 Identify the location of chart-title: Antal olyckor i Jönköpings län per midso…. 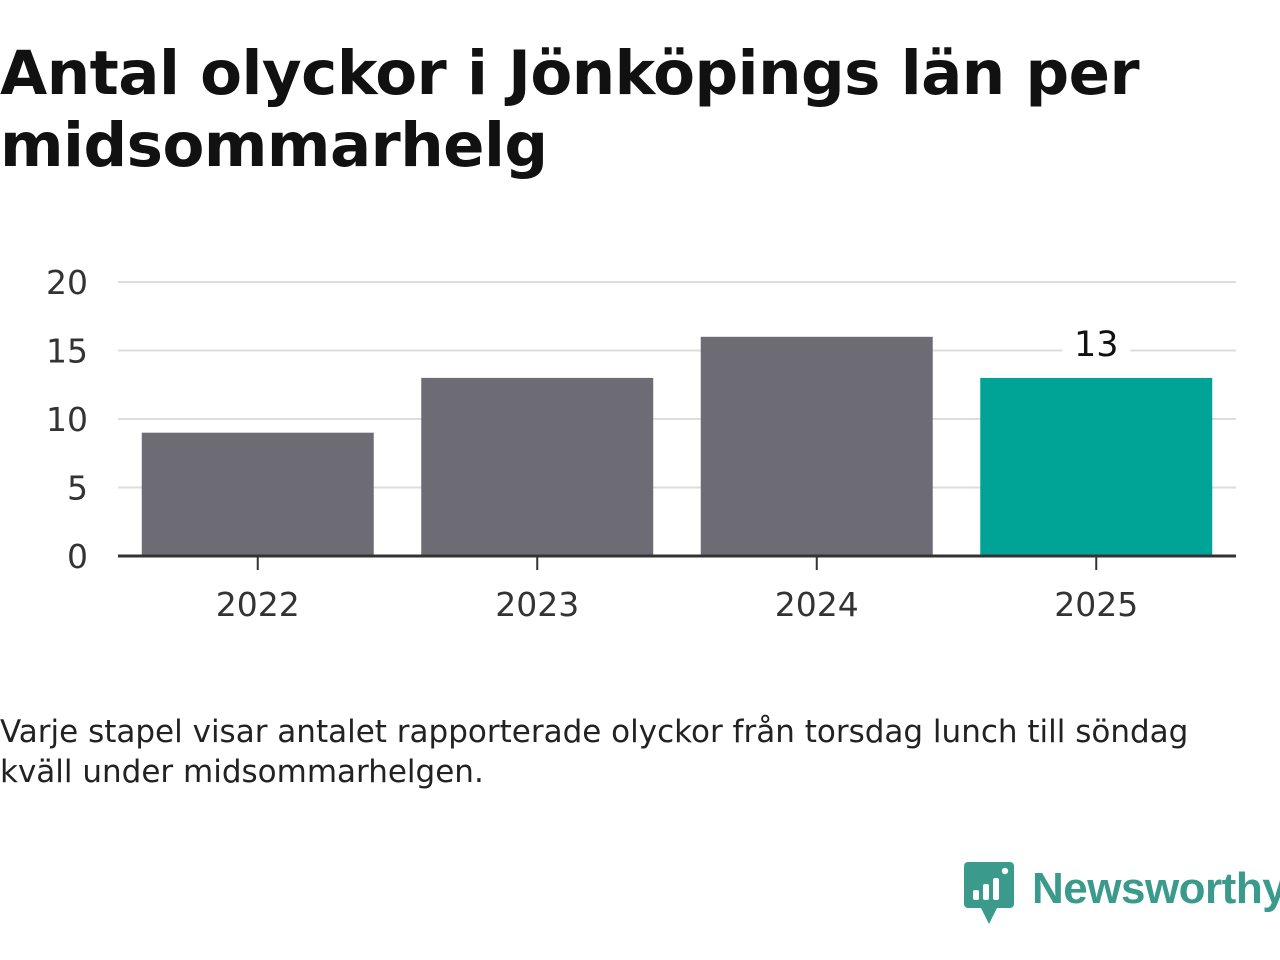
(570, 109).